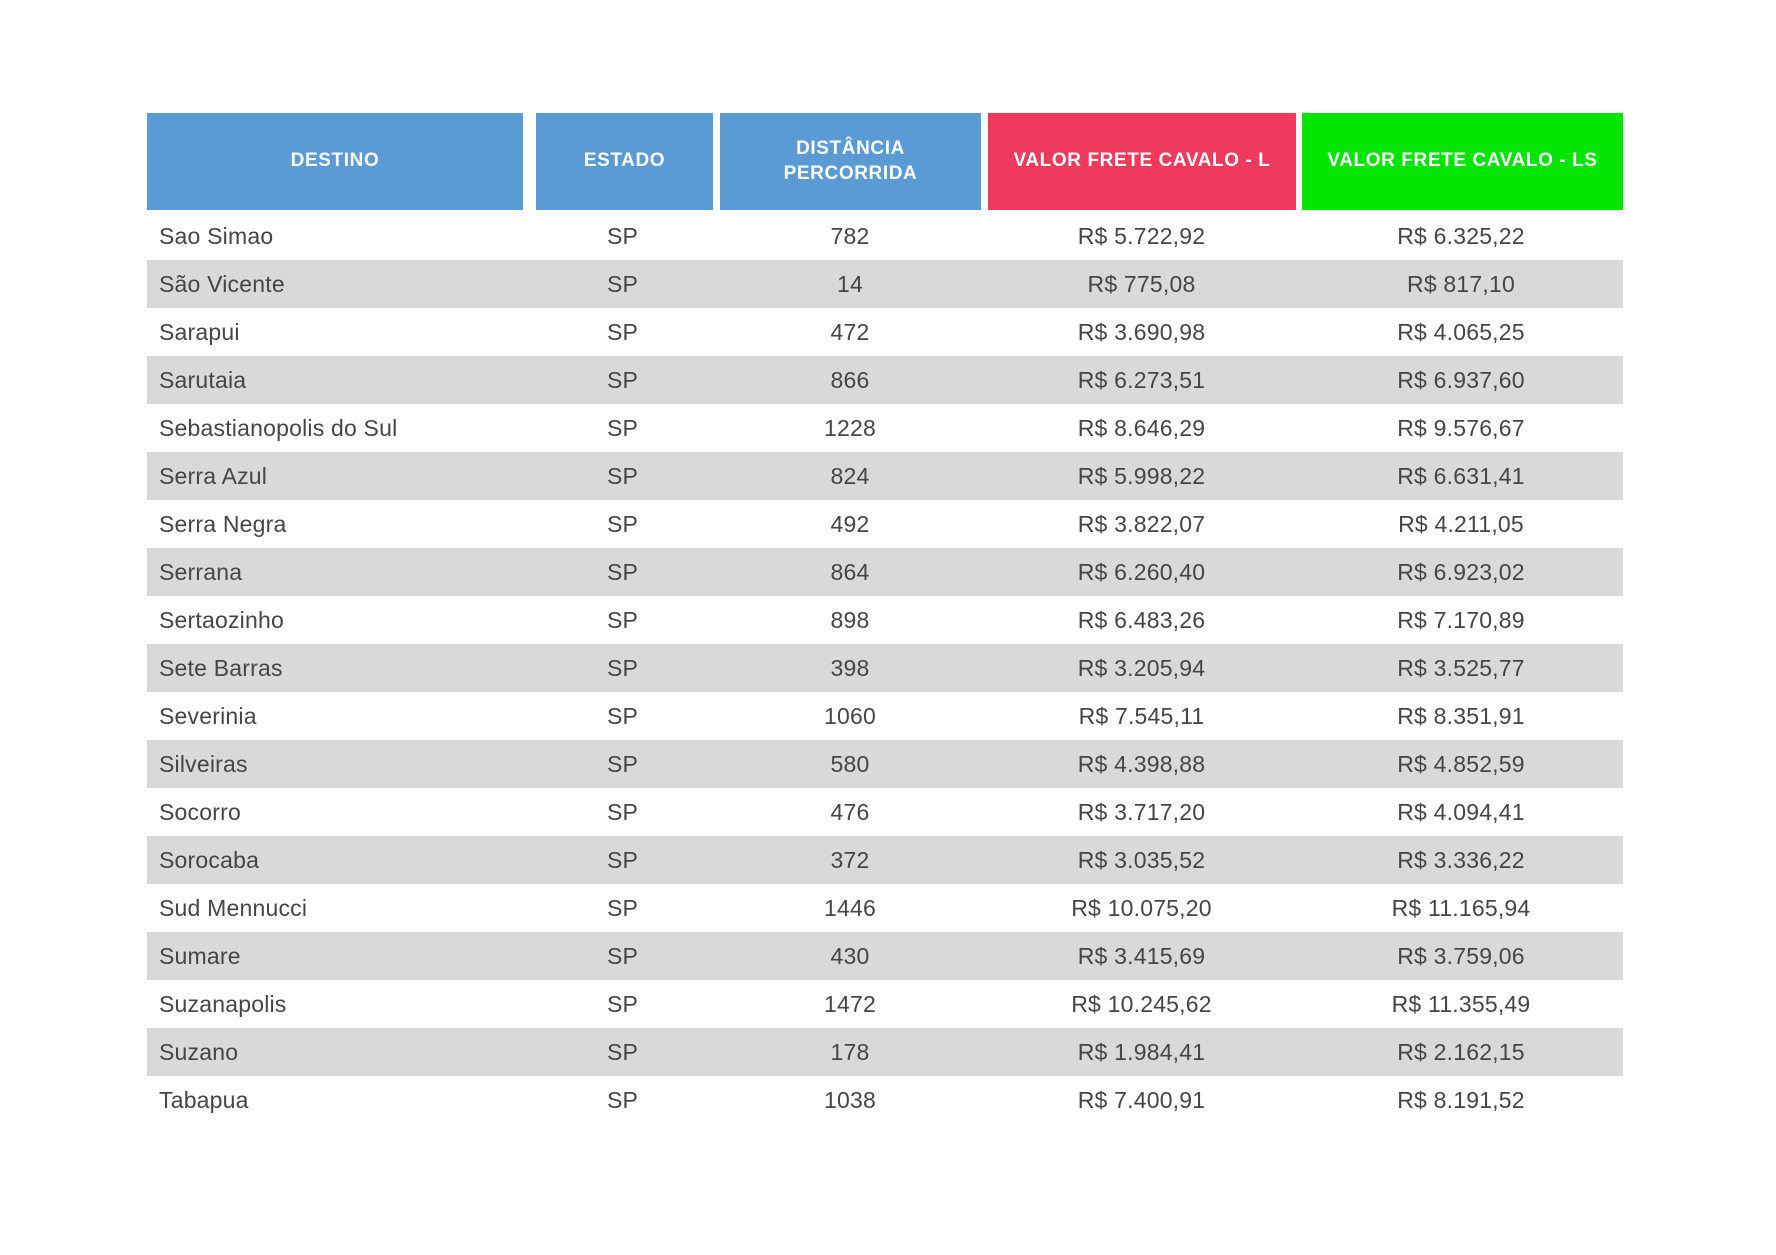  Describe the element at coordinates (885, 332) in the screenshot. I see `table-row: Sarapui SP 472 R$ 3.690,98 R$ 4.065,25` at that location.